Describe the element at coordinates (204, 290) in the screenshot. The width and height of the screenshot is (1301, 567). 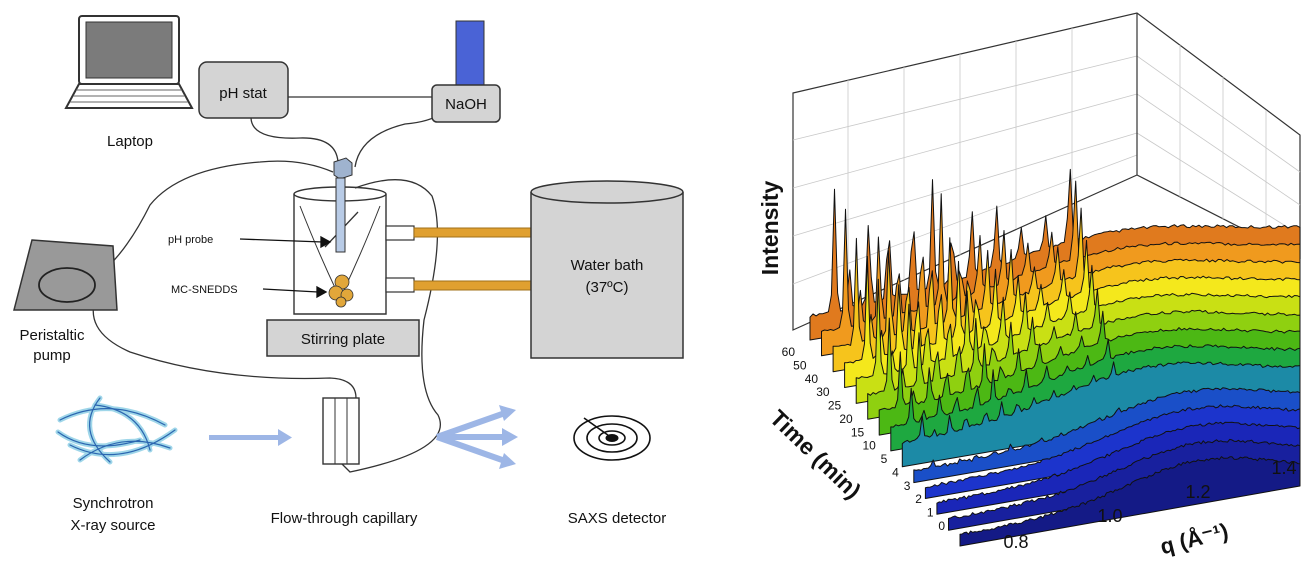
I see `mc-snedds-label: MC-SNEDDS` at that location.